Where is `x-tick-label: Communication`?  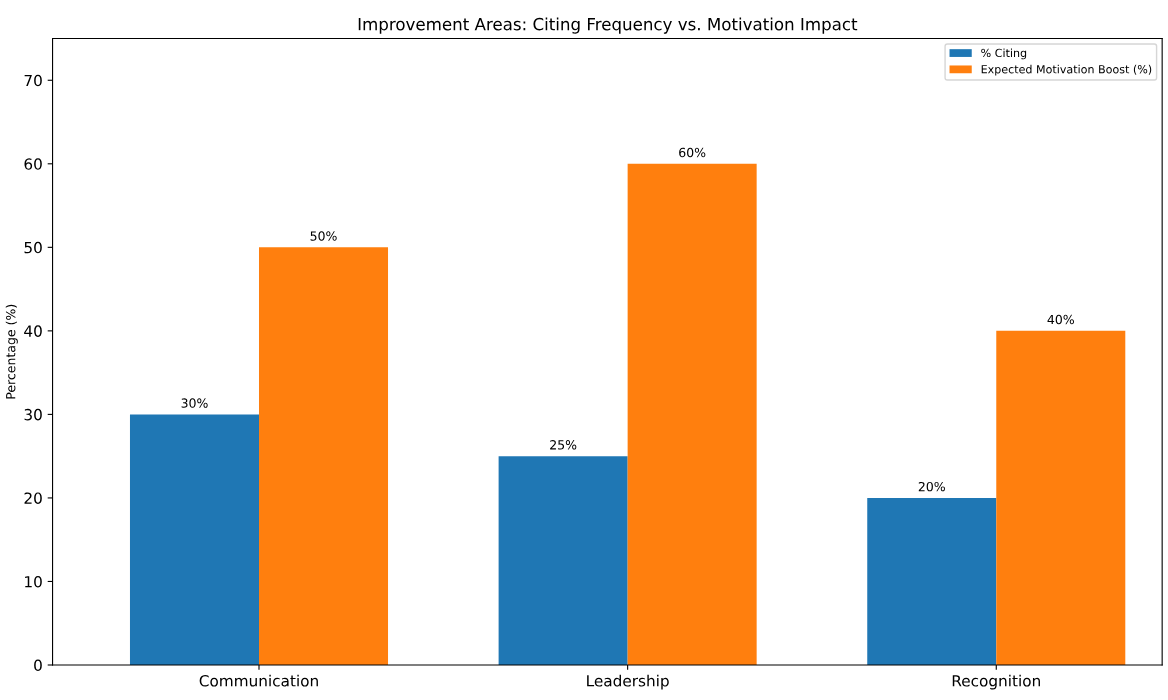
x-tick-label: Communication is located at coordinates (258, 680).